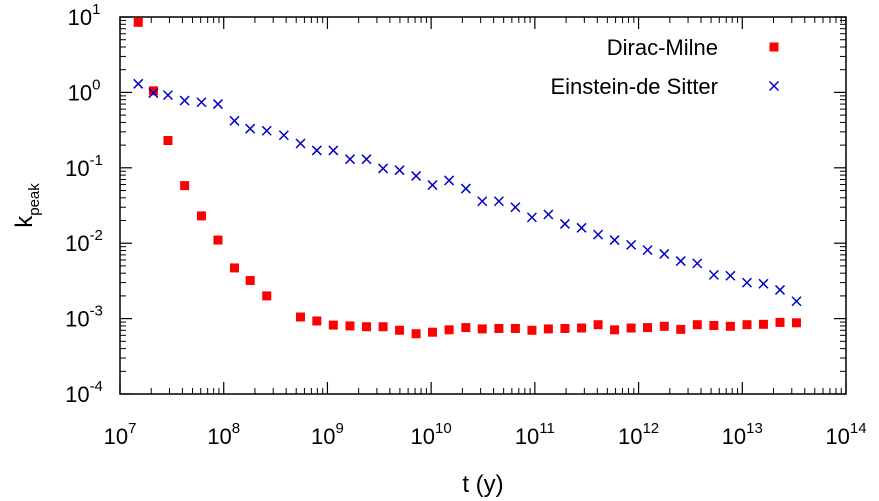 The image size is (879, 501). What do you see at coordinates (84, 392) in the screenshot?
I see `y-tick-label: 10⁻⁴` at bounding box center [84, 392].